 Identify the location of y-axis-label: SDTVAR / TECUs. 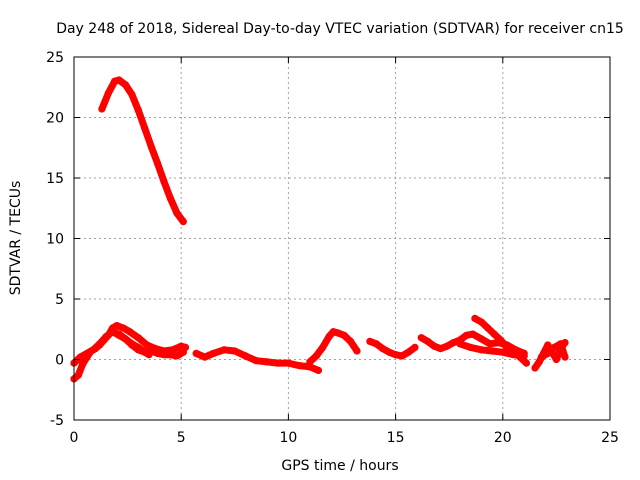
(16, 238).